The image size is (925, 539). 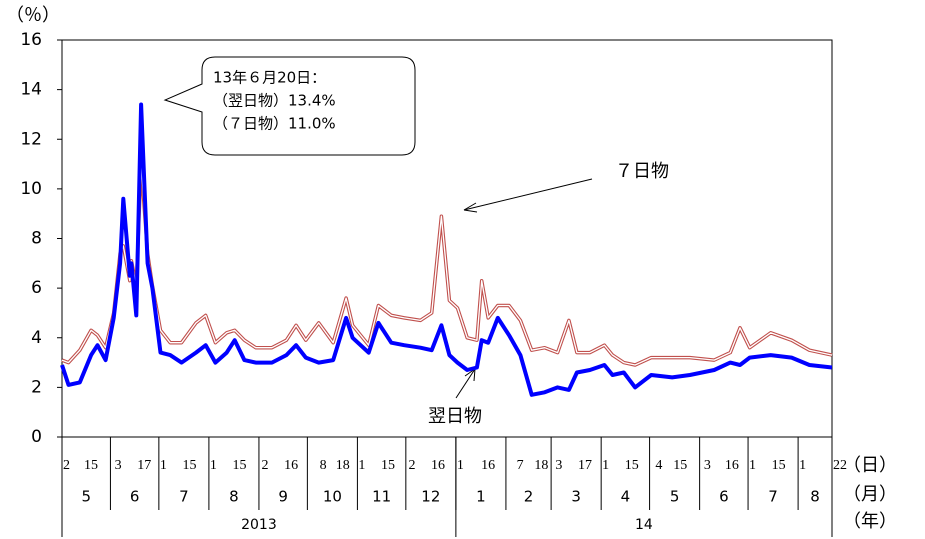 What do you see at coordinates (870, 465) in the screenshot?
I see `x-unit-day: （日）` at bounding box center [870, 465].